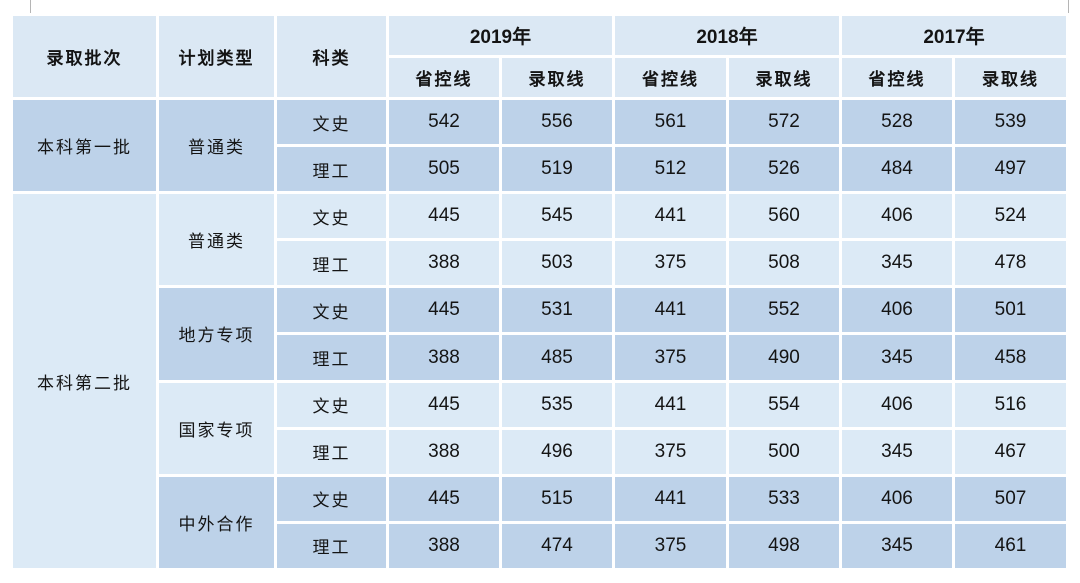  I want to click on batch-cell-second: 本科第二批, so click(84, 381).